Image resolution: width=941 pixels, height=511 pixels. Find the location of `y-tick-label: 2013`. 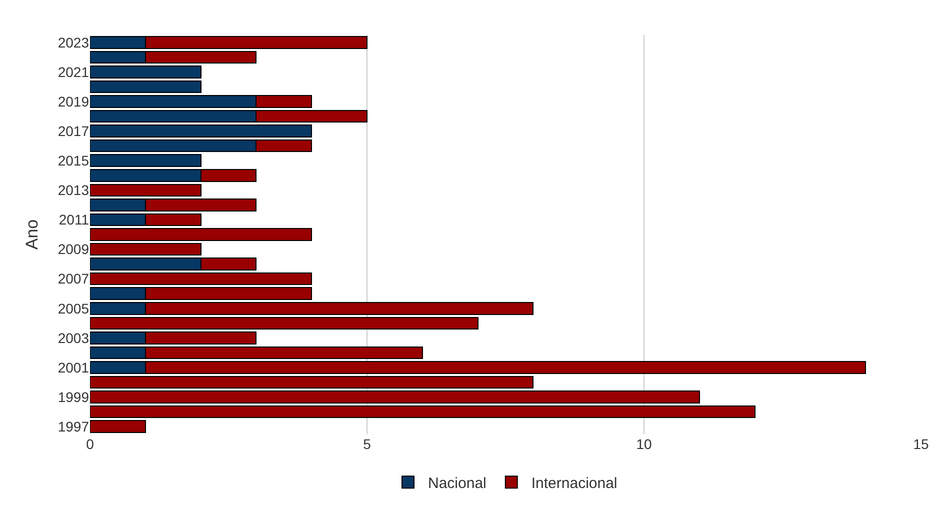

y-tick-label: 2013 is located at coordinates (74, 190).